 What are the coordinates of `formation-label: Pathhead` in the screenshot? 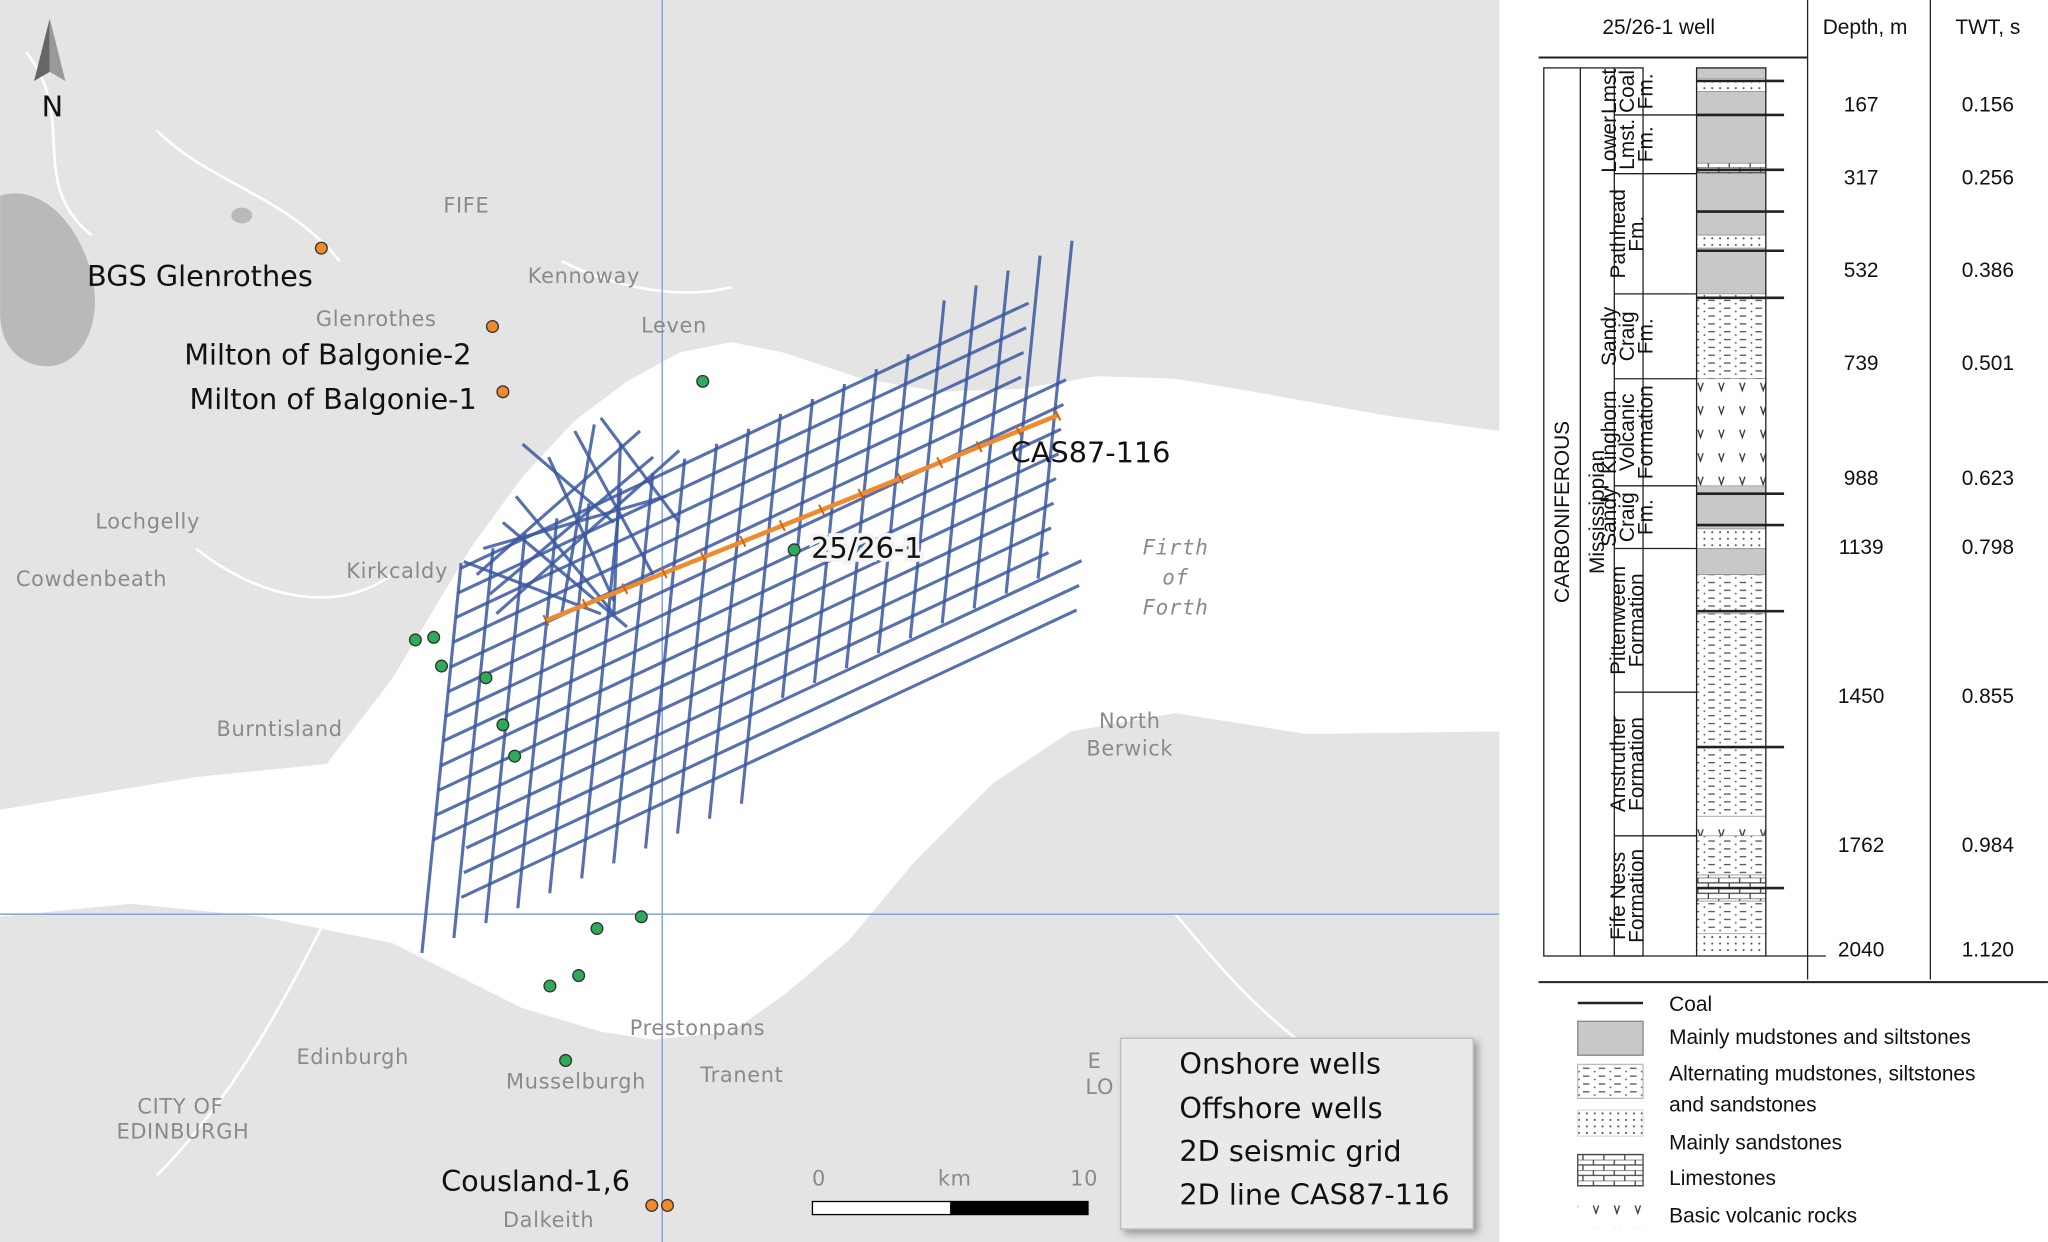 It's located at (1618, 233).